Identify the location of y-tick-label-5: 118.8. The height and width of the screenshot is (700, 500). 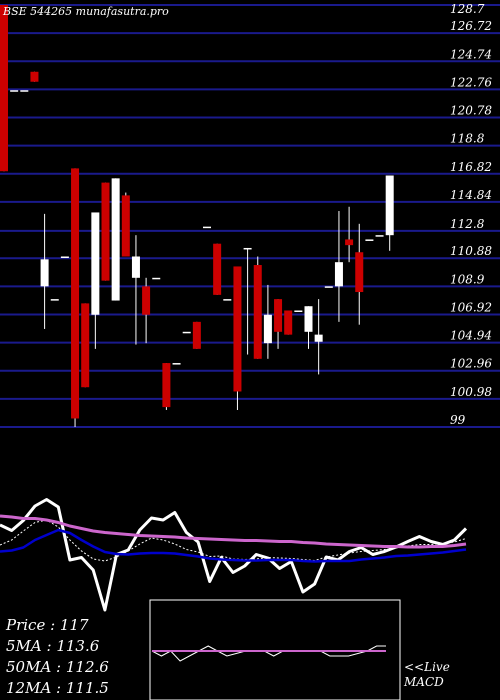
(467, 139).